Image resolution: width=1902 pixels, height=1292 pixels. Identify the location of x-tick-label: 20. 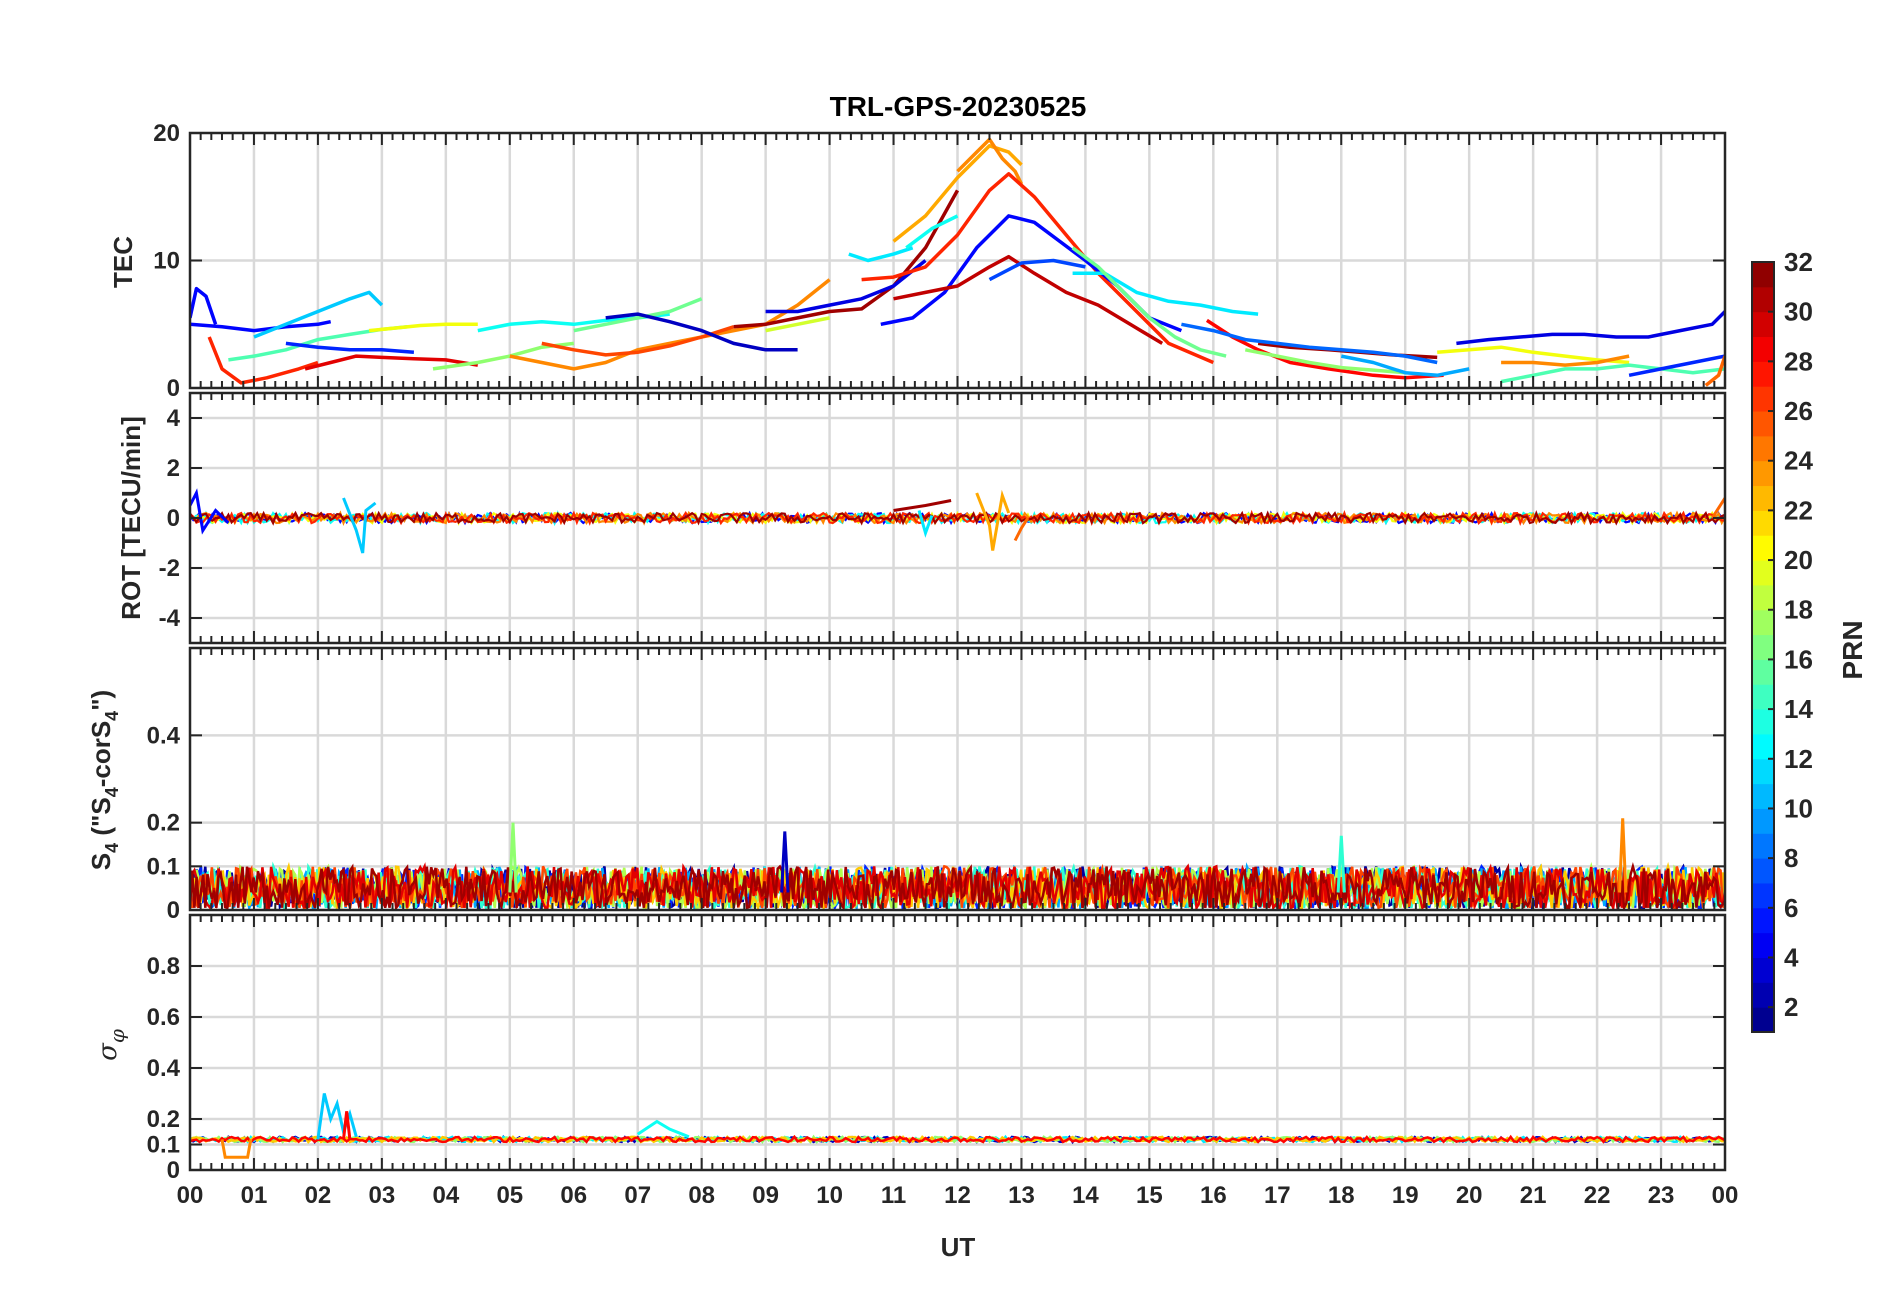
(1469, 1195).